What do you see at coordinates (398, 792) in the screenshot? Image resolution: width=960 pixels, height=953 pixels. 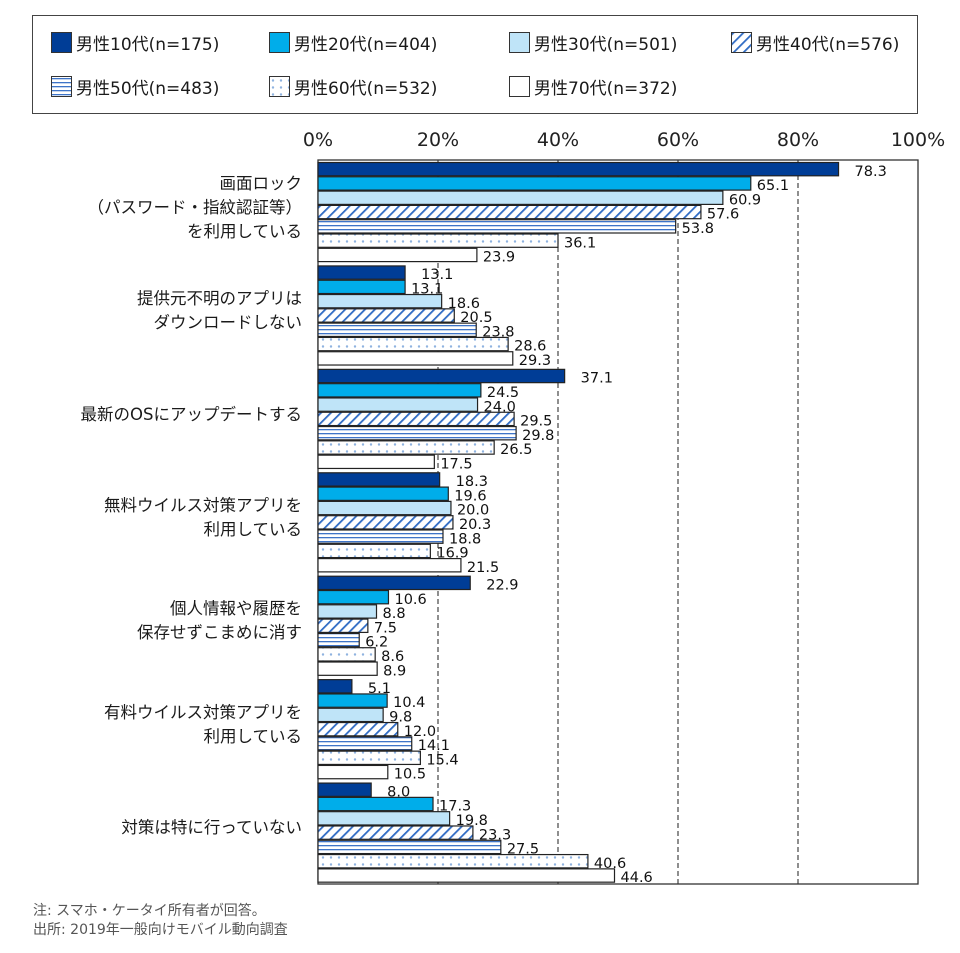 I see `value-label: 8.0` at bounding box center [398, 792].